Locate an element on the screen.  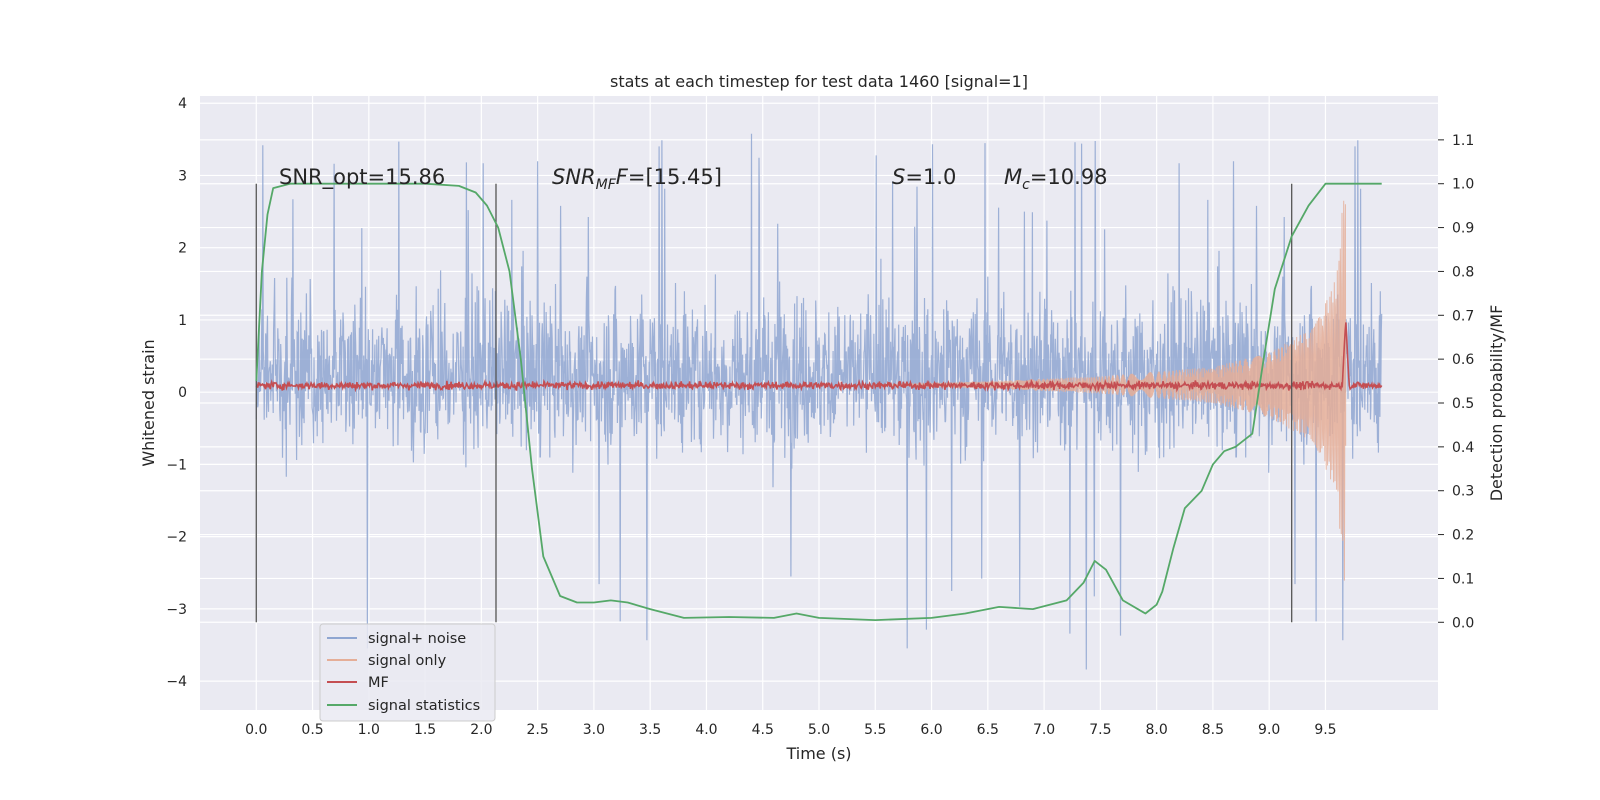
x-tick-label: 7.0 is located at coordinates (1044, 730).